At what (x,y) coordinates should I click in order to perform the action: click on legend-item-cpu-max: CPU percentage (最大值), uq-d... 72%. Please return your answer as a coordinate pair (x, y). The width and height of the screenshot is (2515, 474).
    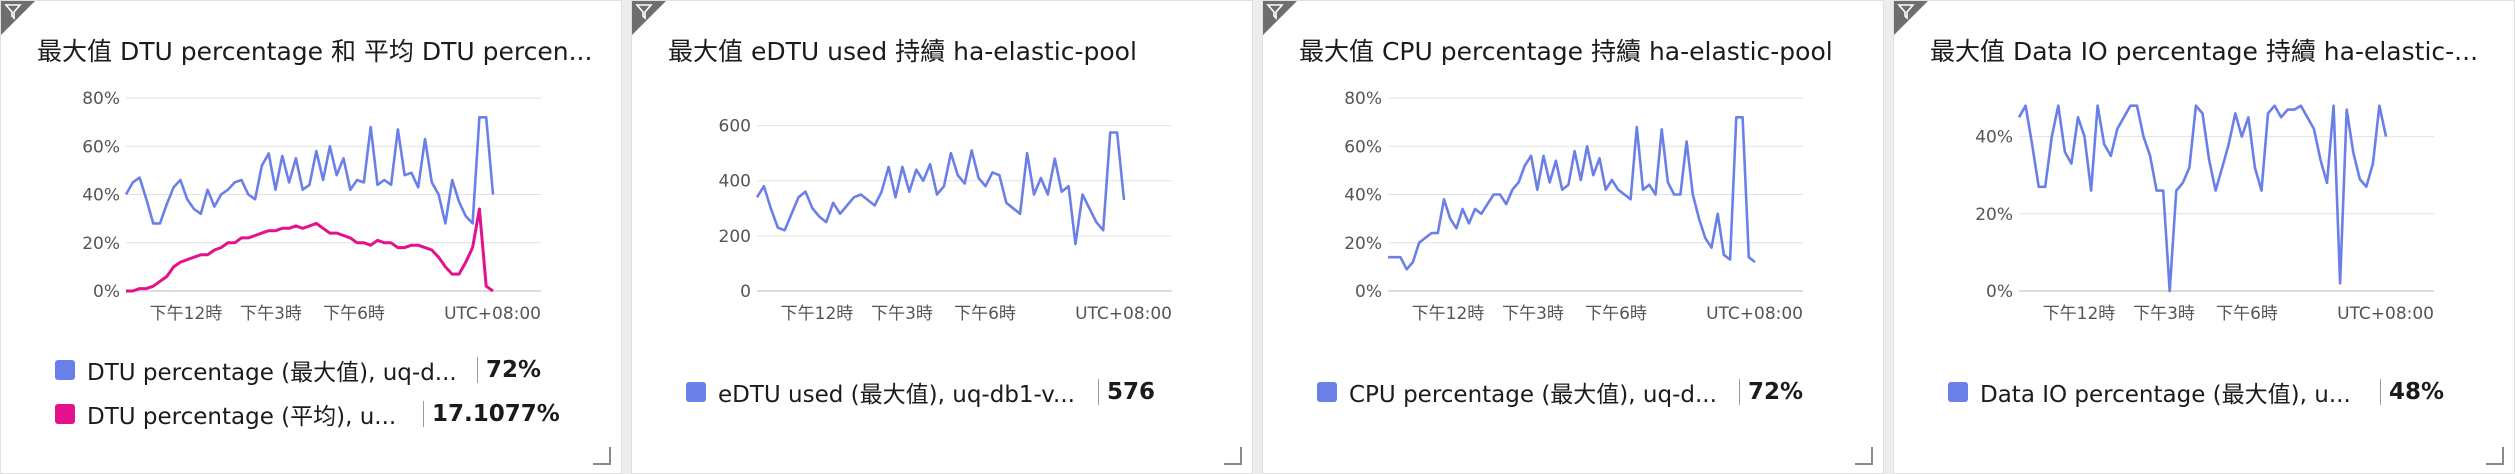
    Looking at the image, I should click on (1560, 392).